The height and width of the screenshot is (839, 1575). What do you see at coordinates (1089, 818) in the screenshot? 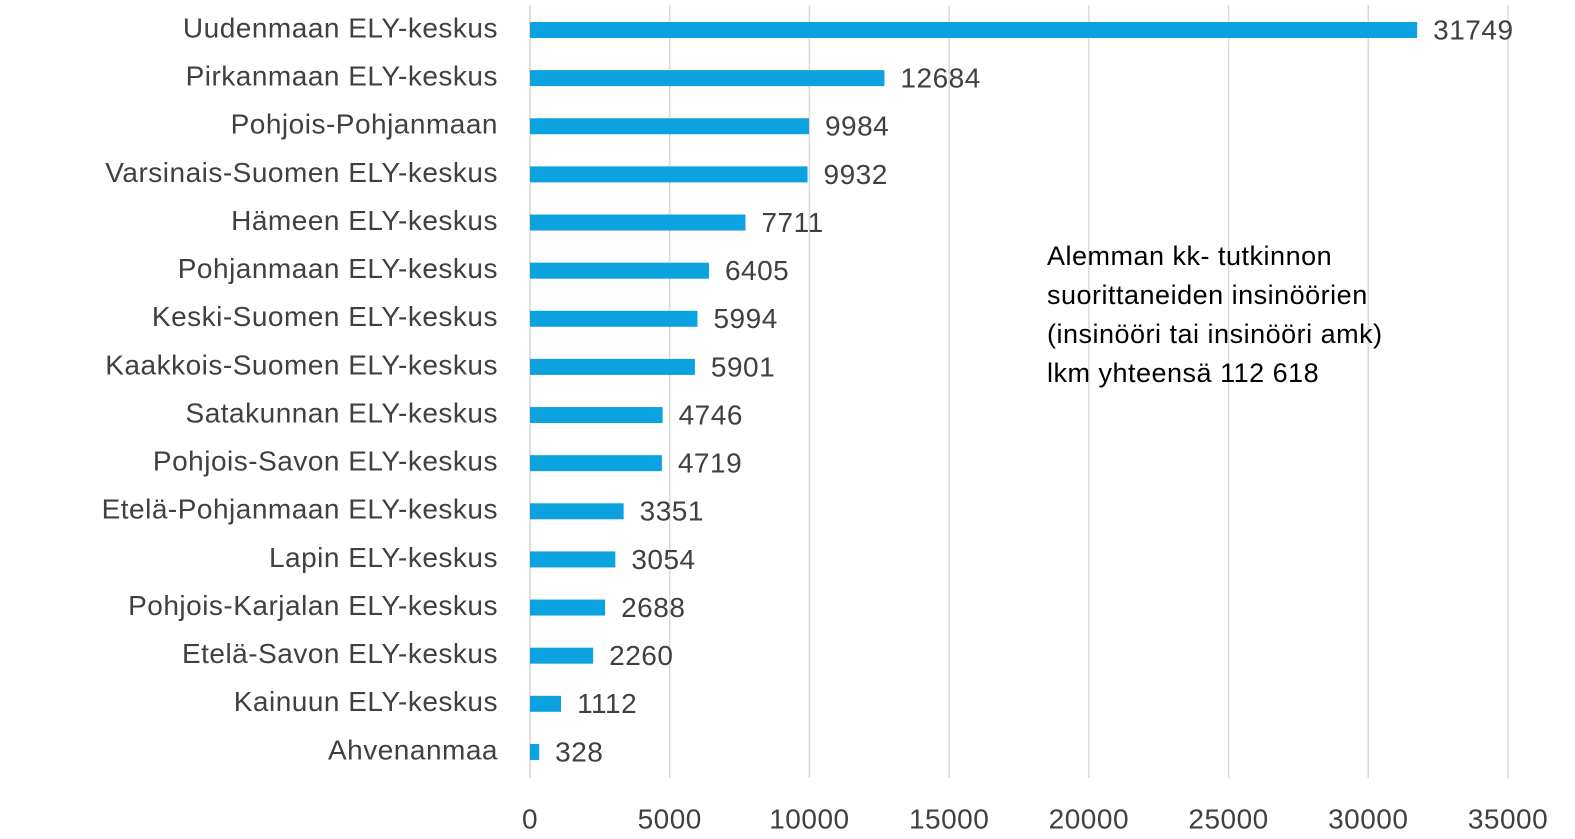
I see `x-tick-label: 20000` at bounding box center [1089, 818].